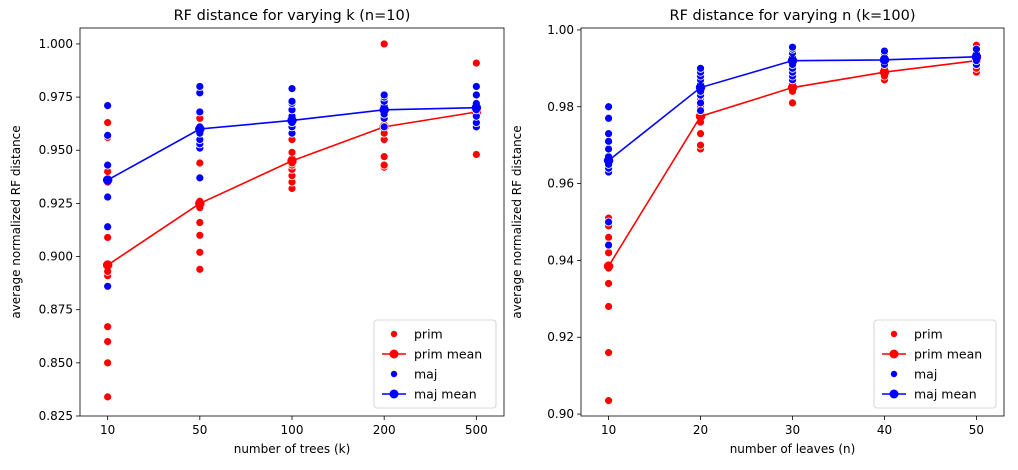 The image size is (1018, 470). Describe the element at coordinates (394, 394) in the screenshot. I see `chart-0-legend-maj-mean-swatch-marker` at that location.